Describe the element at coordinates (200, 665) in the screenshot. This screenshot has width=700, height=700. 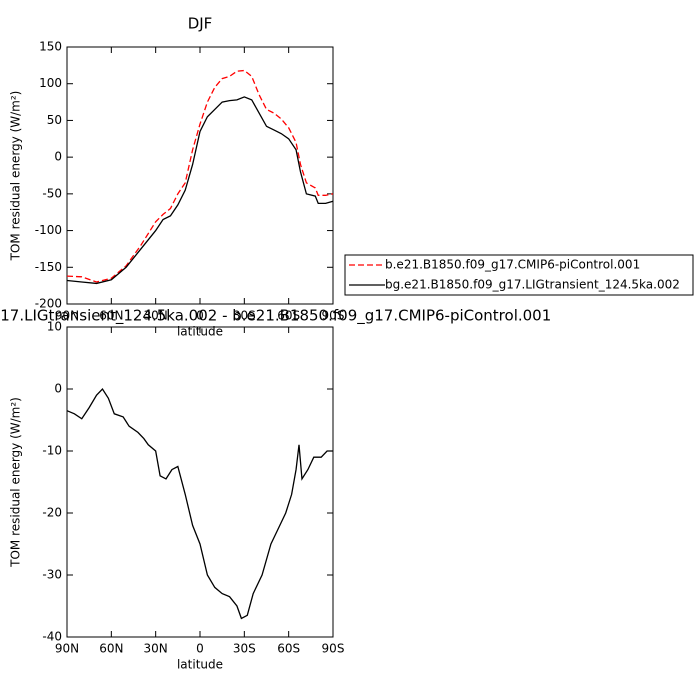
I see `x-axis-label: latitude` at that location.